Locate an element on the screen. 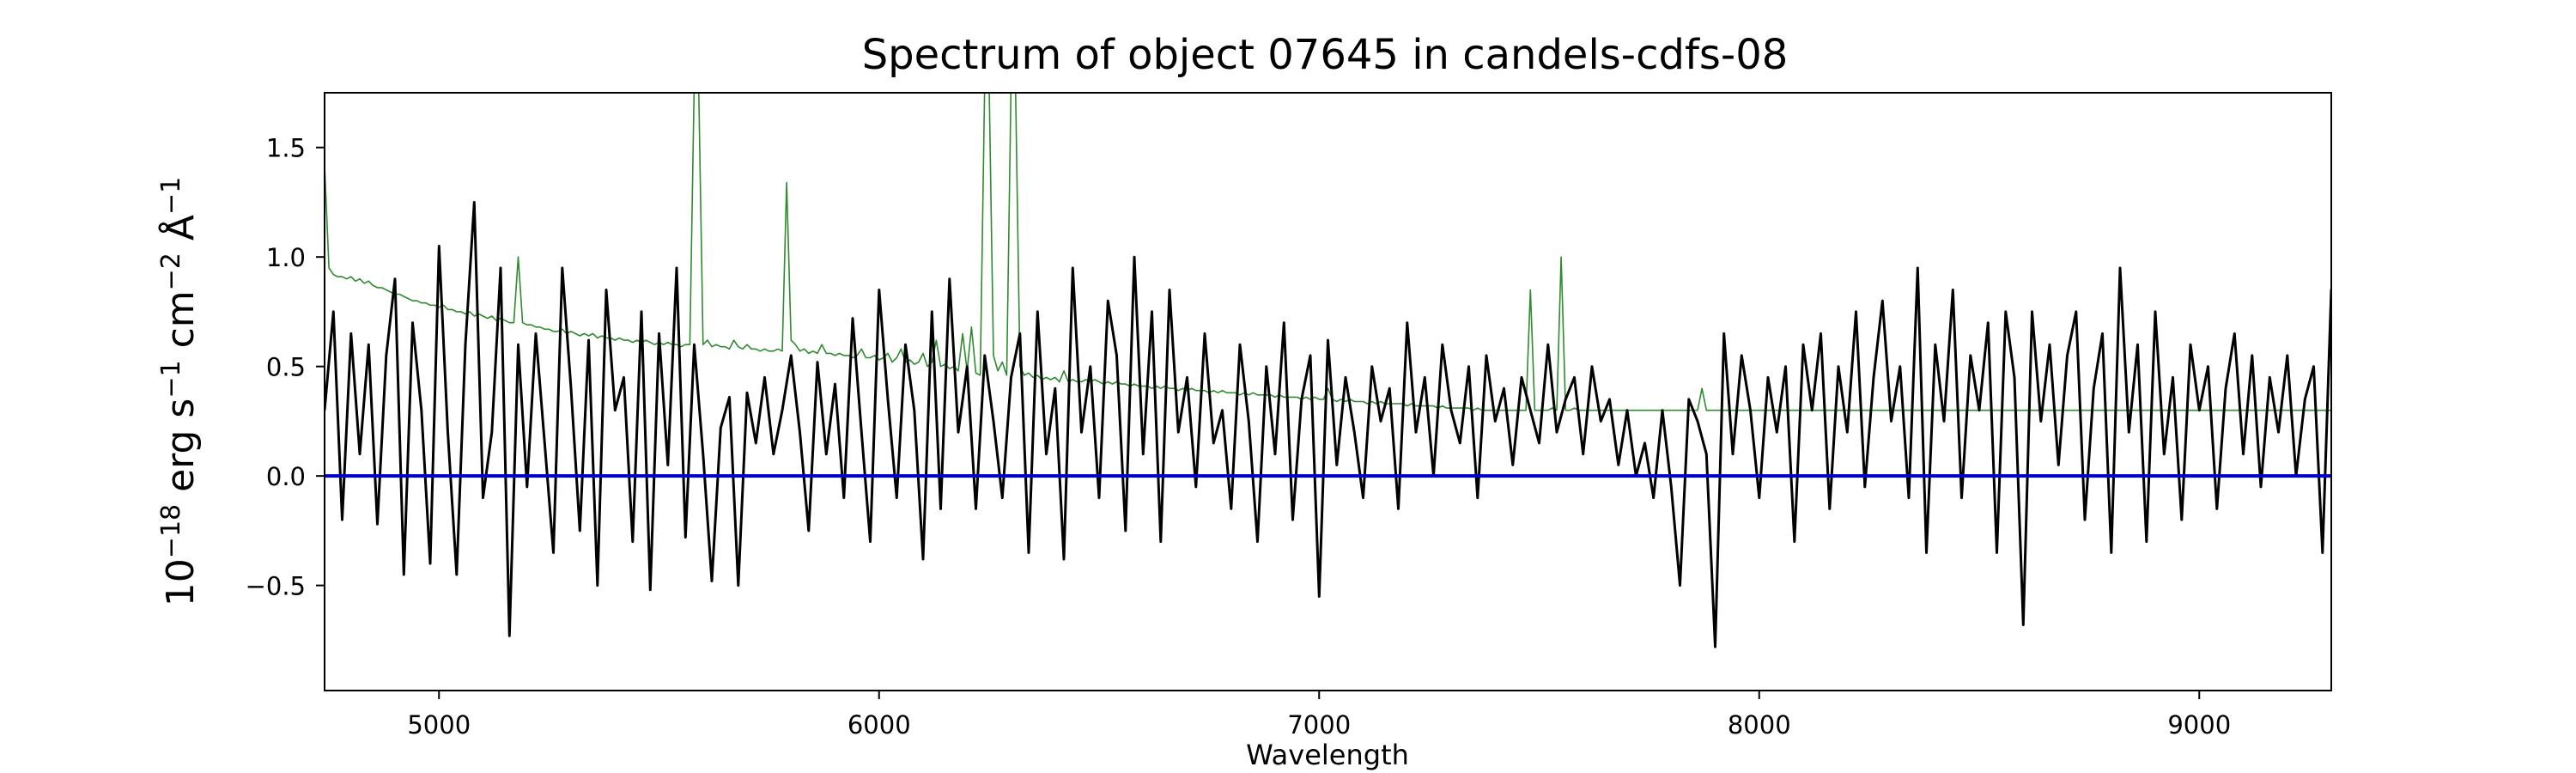 This screenshot has height=773, width=2576. y-axis-label-unit2: cm is located at coordinates (181, 325).